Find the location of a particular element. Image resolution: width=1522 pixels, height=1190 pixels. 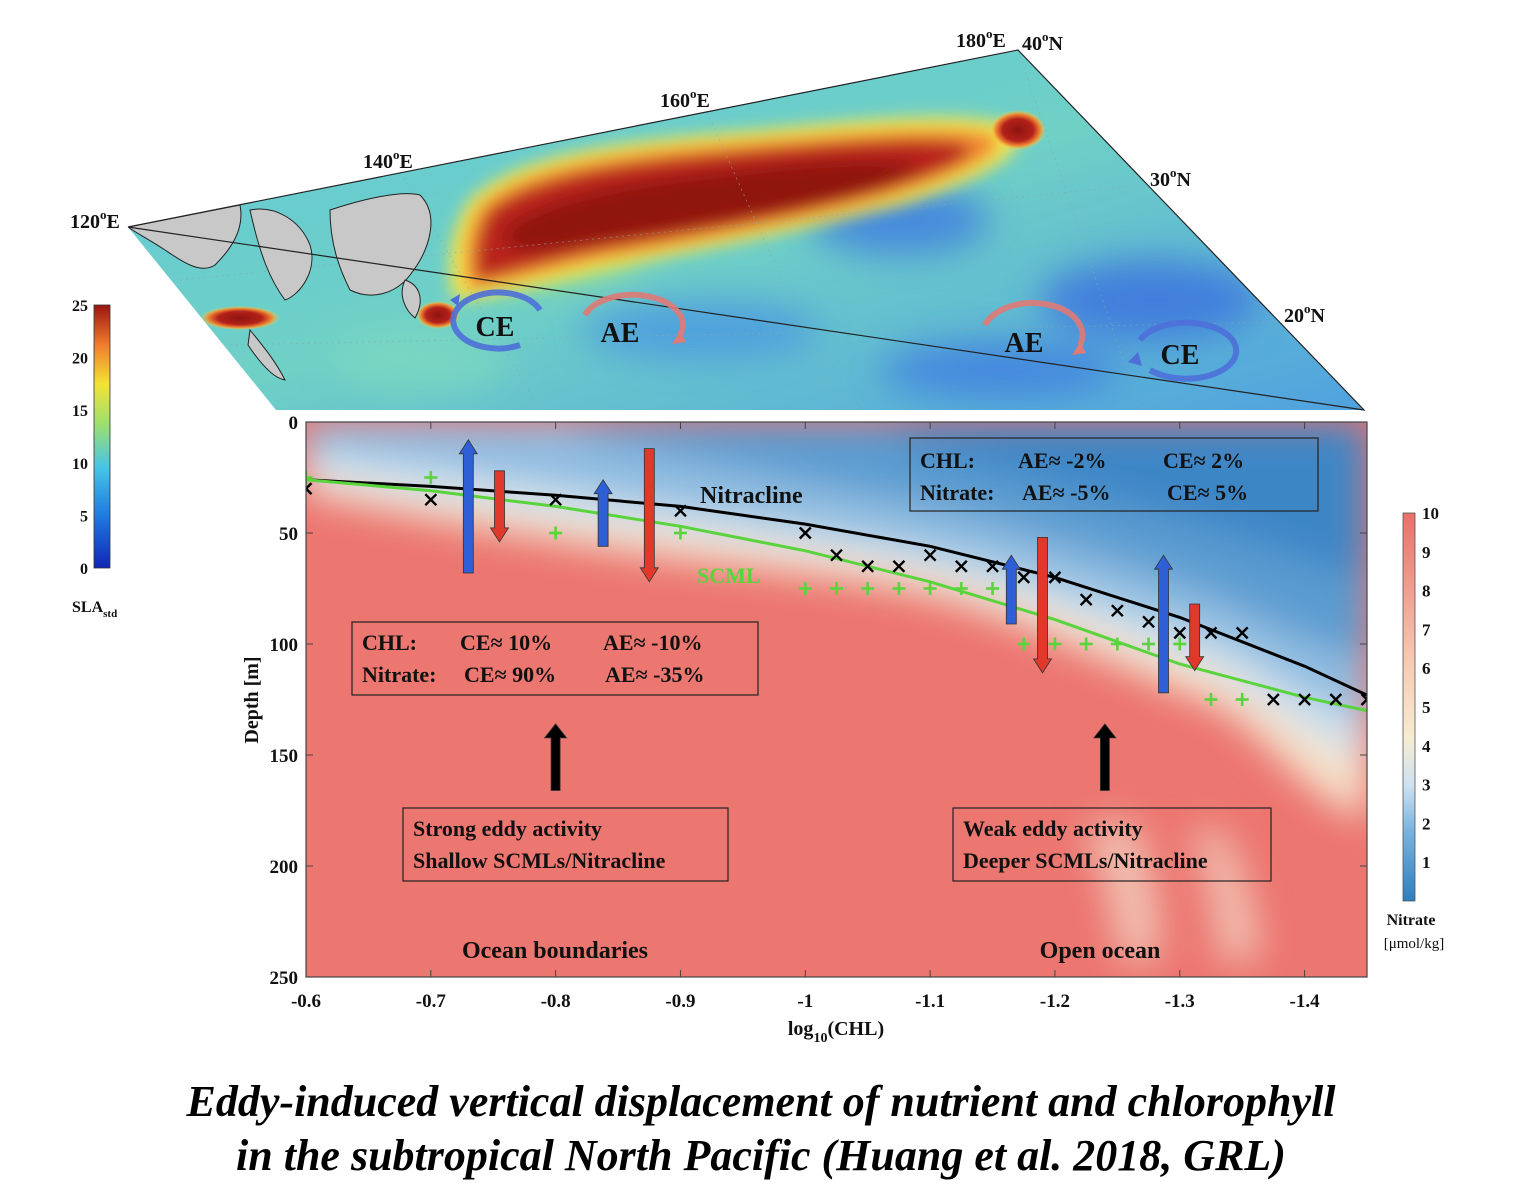

nitrate-colorbar-tick: 1 is located at coordinates (1426, 862).